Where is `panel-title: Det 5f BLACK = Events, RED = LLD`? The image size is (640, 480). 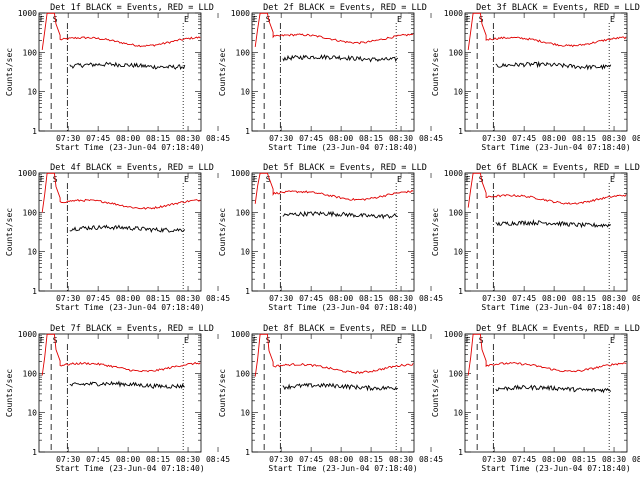
panel-title: Det 5f BLACK = Events, RED = LLD is located at coordinates (345, 168).